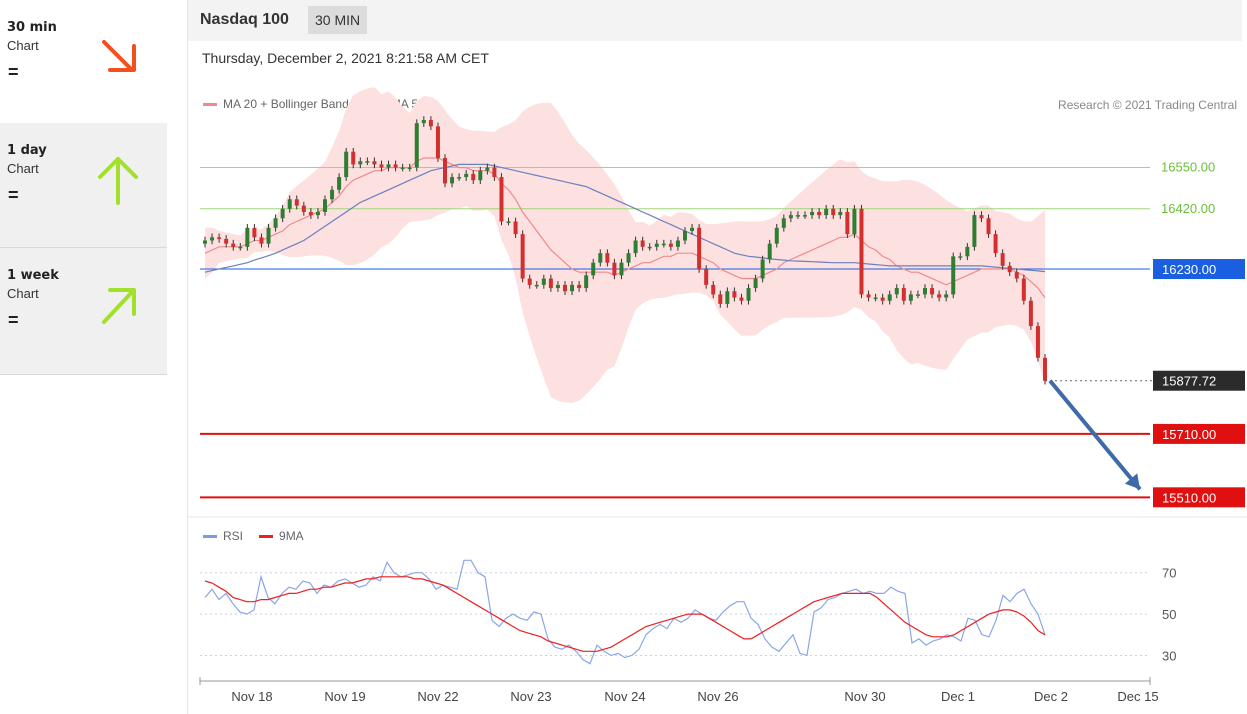  What do you see at coordinates (958, 696) in the screenshot?
I see `x-tick-label: Dec 1` at bounding box center [958, 696].